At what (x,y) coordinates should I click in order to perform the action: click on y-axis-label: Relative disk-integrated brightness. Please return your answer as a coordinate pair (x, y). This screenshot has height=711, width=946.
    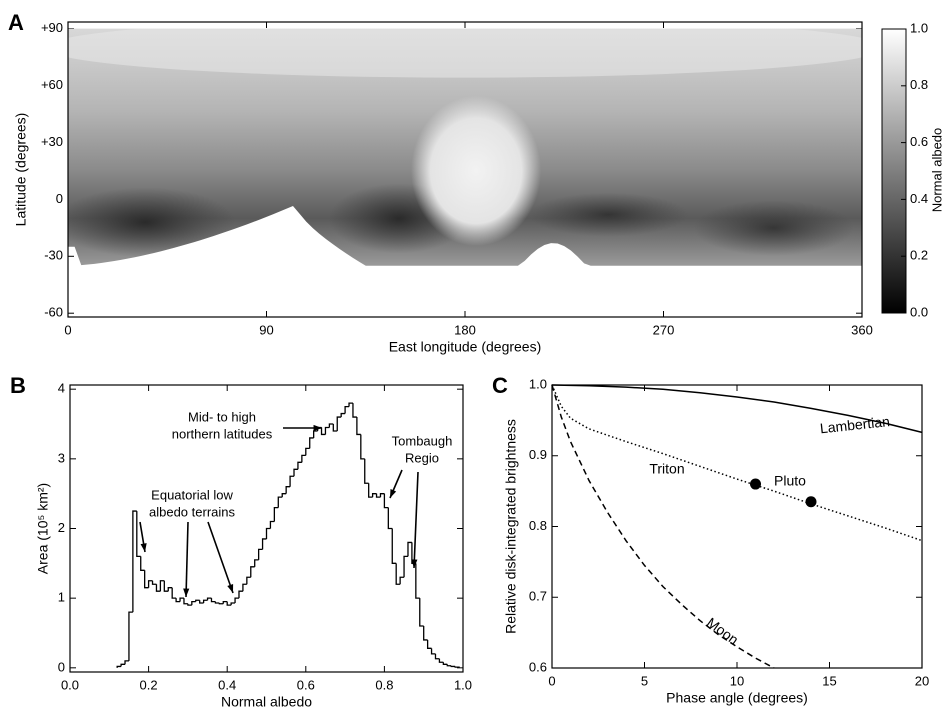
    Looking at the image, I should click on (511, 526).